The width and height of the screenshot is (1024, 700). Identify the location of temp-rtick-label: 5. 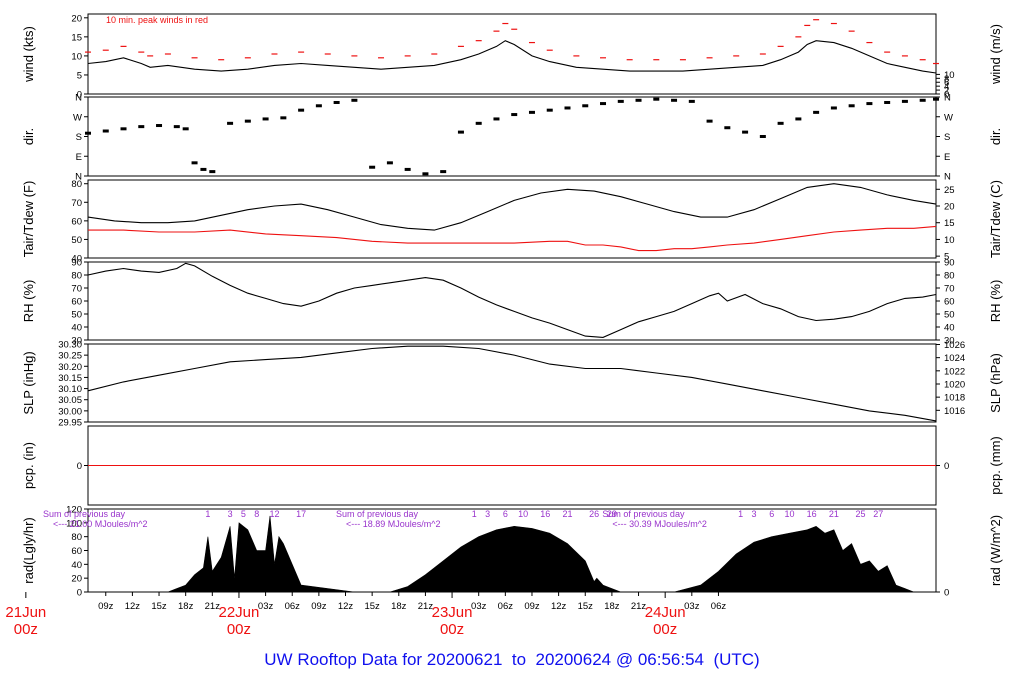
(946, 257).